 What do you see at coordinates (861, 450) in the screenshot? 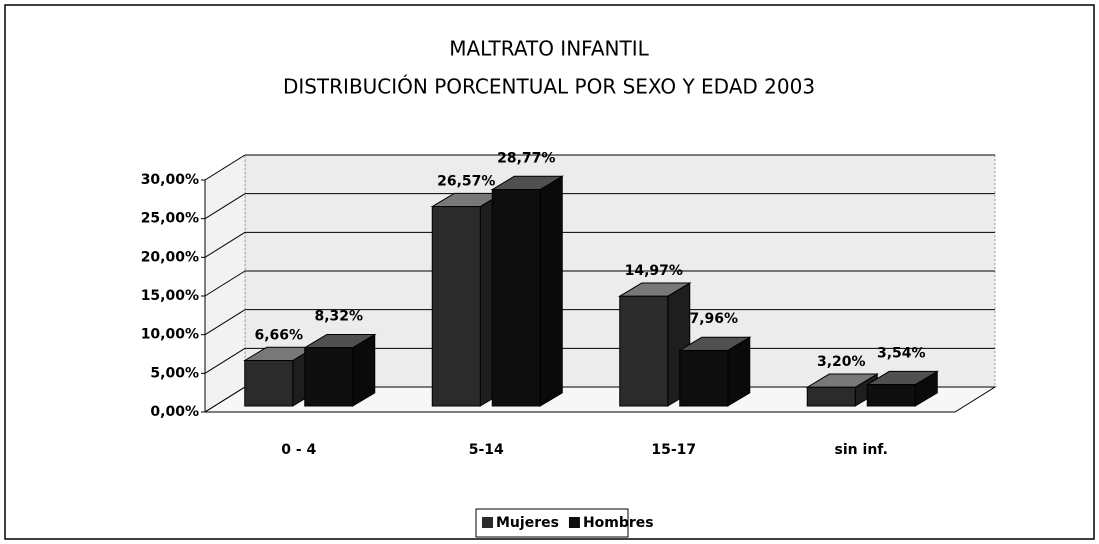
I see `x-tick-label: sin inf.` at bounding box center [861, 450].